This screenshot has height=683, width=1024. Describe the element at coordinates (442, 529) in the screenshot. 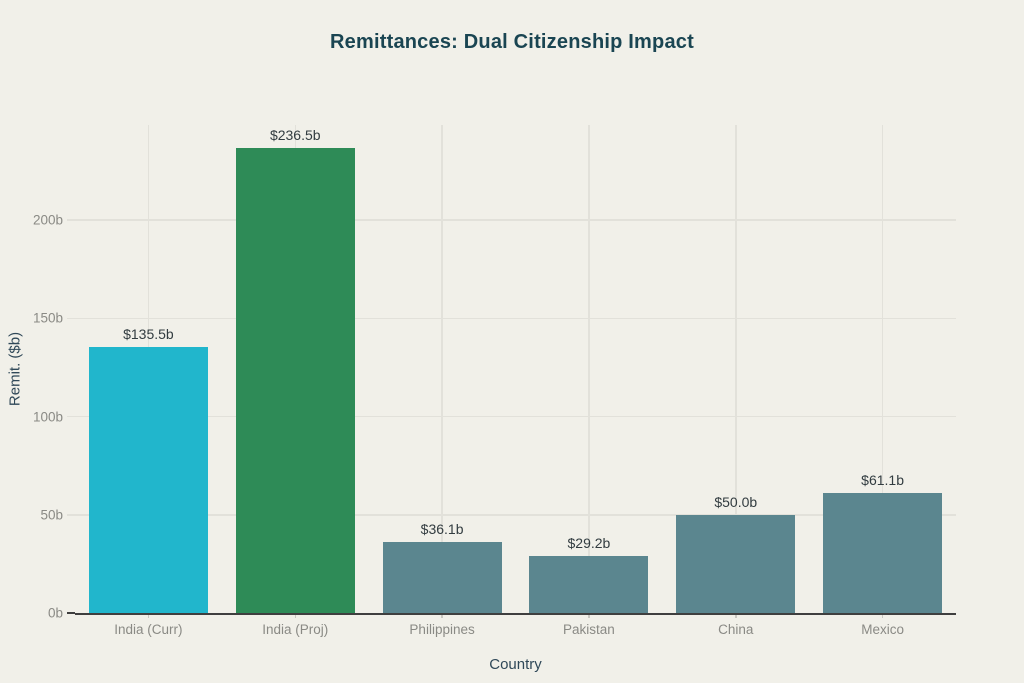

I see `bar-value-label: $36.1b` at that location.